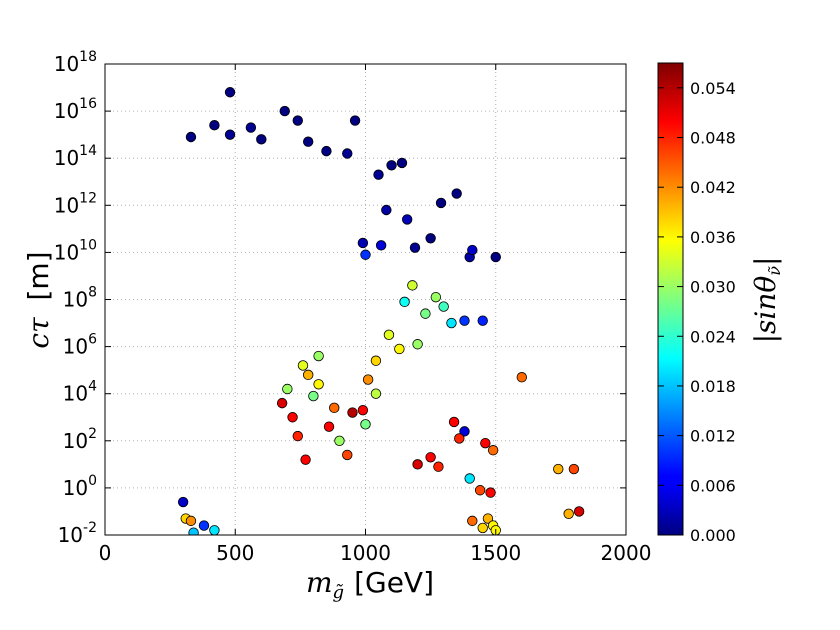 This screenshot has height=630, width=840. Describe the element at coordinates (394, 582) in the screenshot. I see `x-axis-title-unit: [GeV]` at that location.